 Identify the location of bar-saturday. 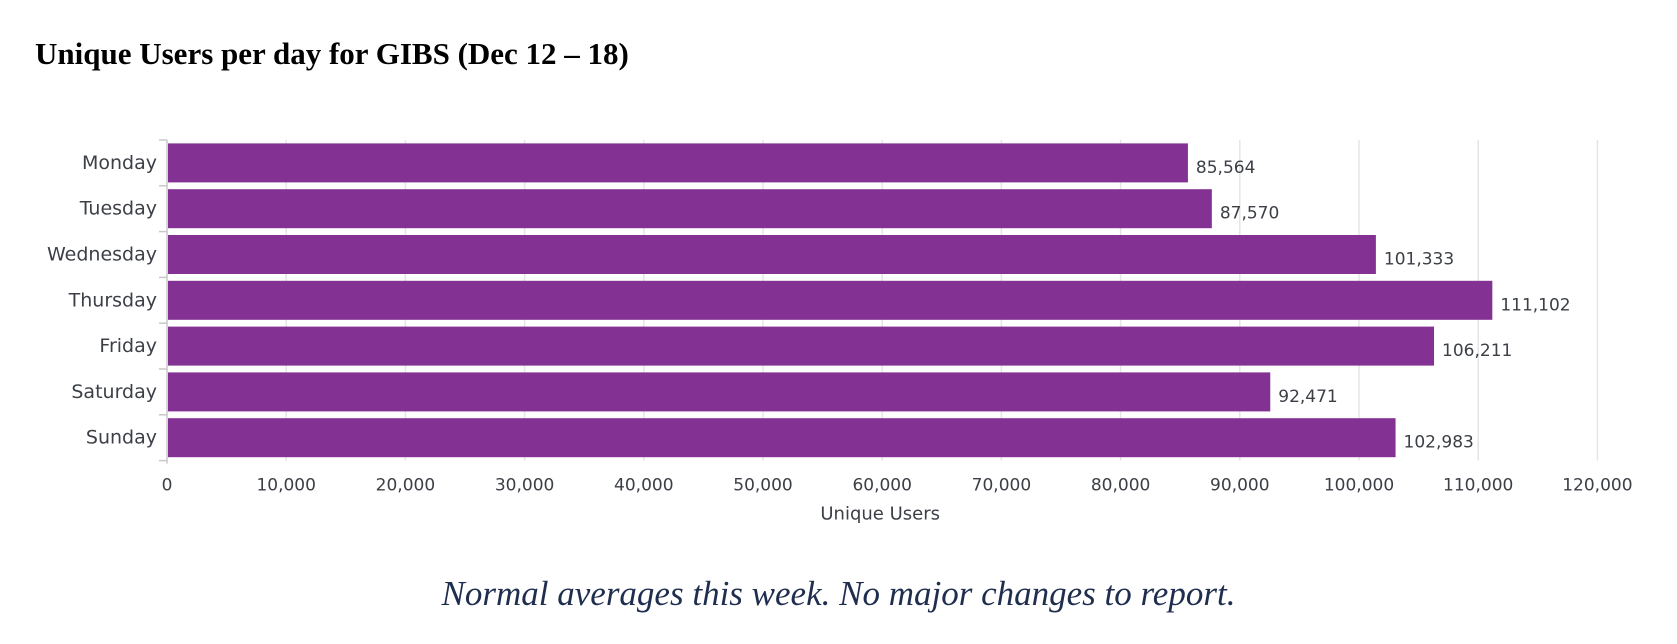
(719, 392).